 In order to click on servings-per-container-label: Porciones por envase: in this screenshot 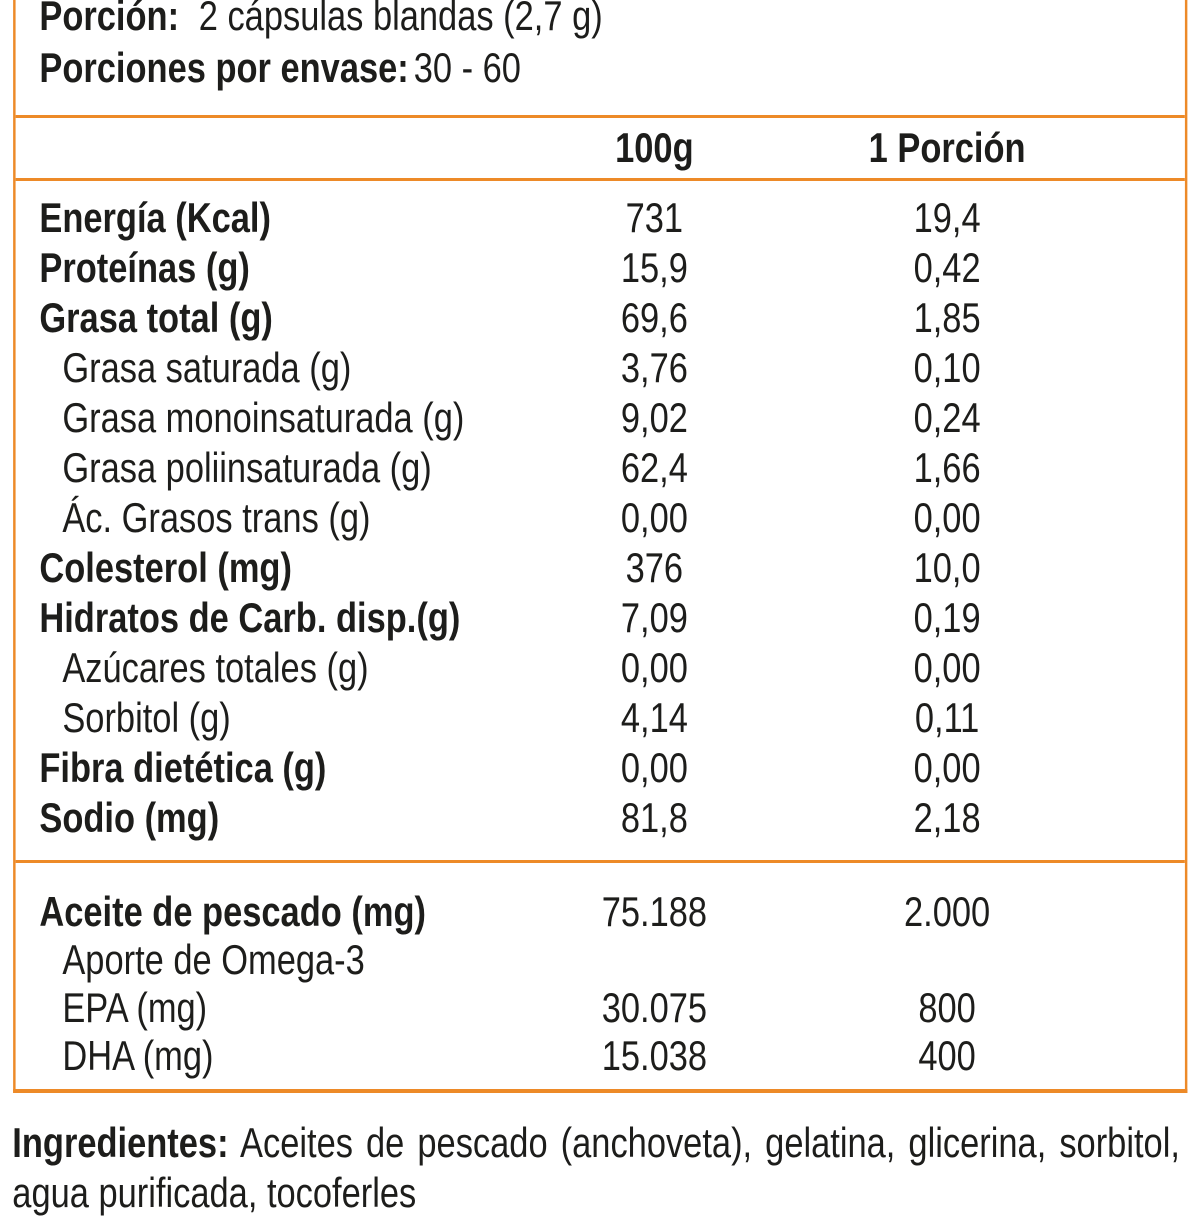, I will do `click(224, 67)`.